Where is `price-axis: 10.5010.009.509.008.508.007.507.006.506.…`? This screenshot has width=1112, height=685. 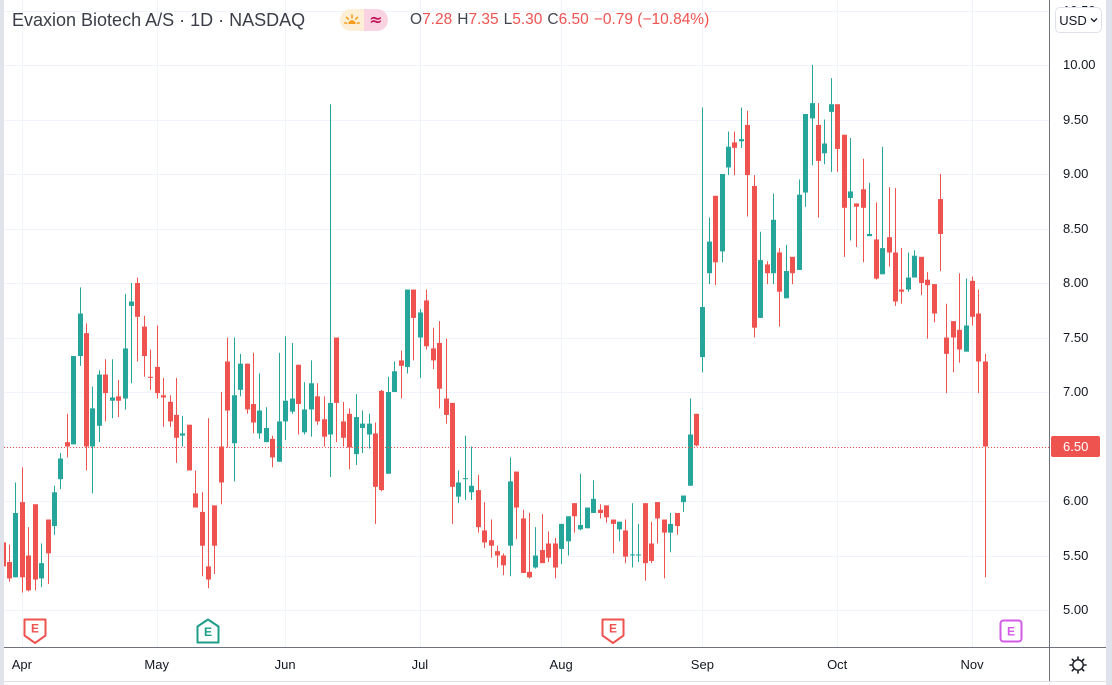
price-axis: 10.5010.009.509.008.508.007.507.006.506.… is located at coordinates (1077, 323).